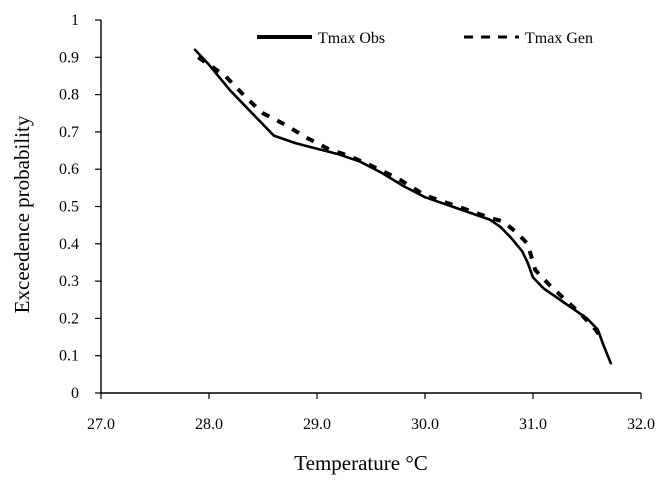 The image size is (660, 481). Describe the element at coordinates (22, 214) in the screenshot. I see `y-axis-title: Exceedence probability` at that location.